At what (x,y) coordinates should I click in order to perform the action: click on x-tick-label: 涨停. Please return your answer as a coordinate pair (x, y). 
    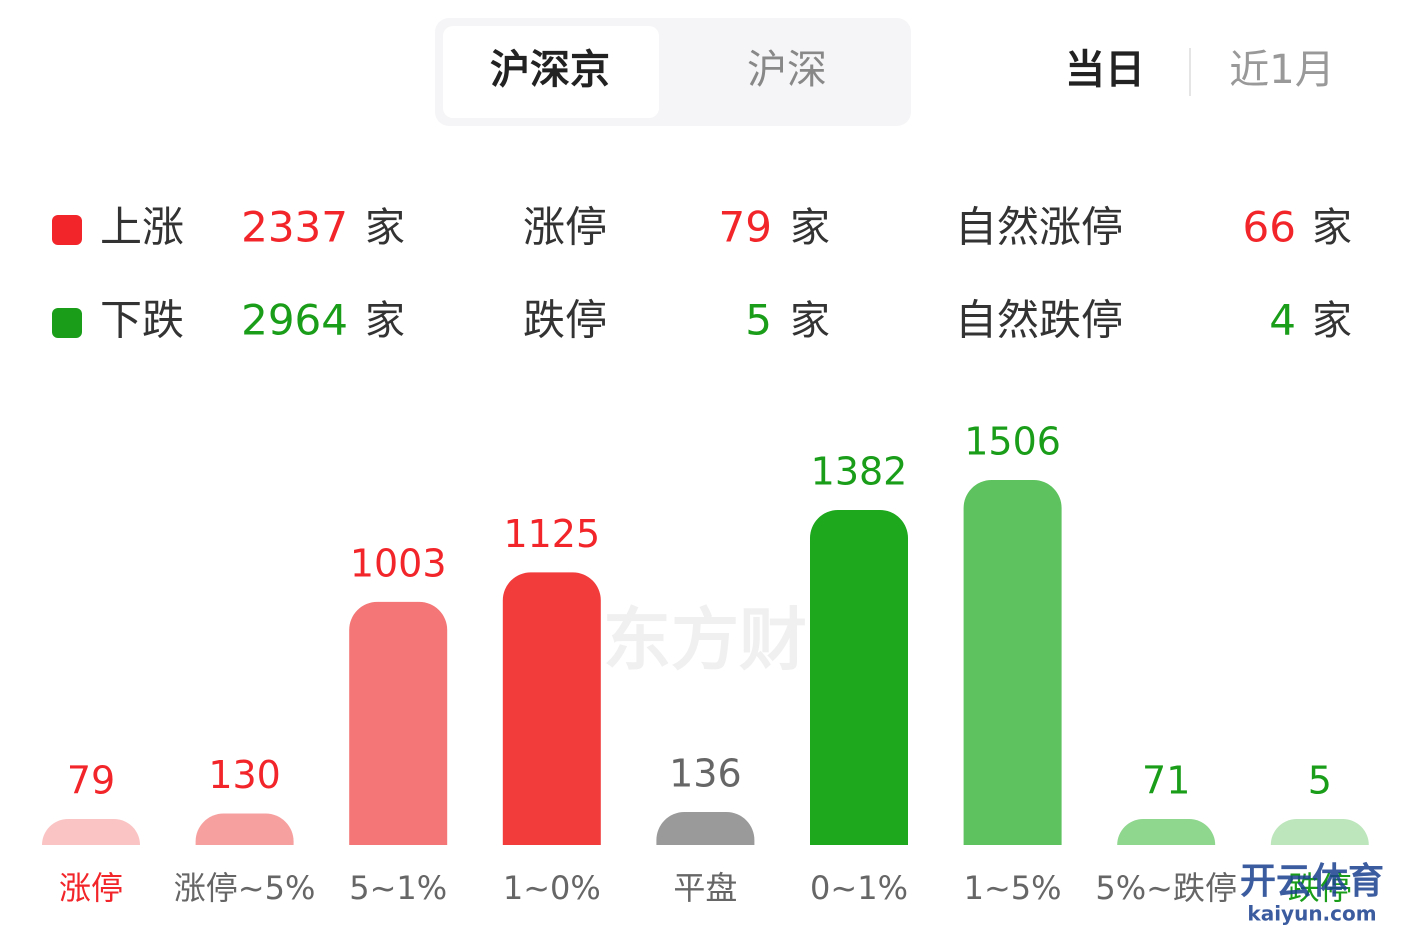
    Looking at the image, I should click on (91, 888).